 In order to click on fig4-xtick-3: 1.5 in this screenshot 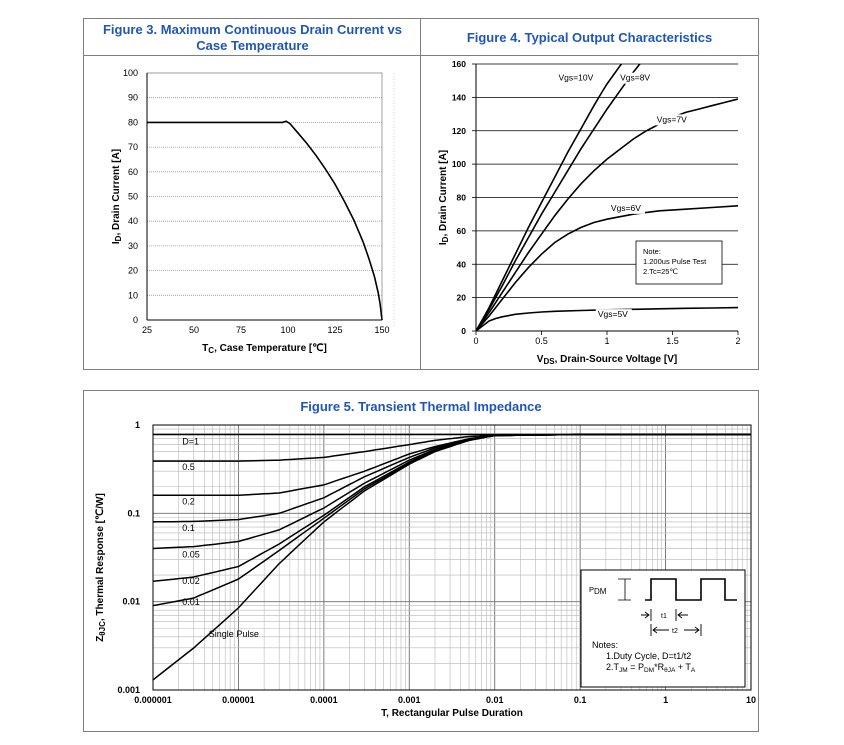, I will do `click(672, 341)`.